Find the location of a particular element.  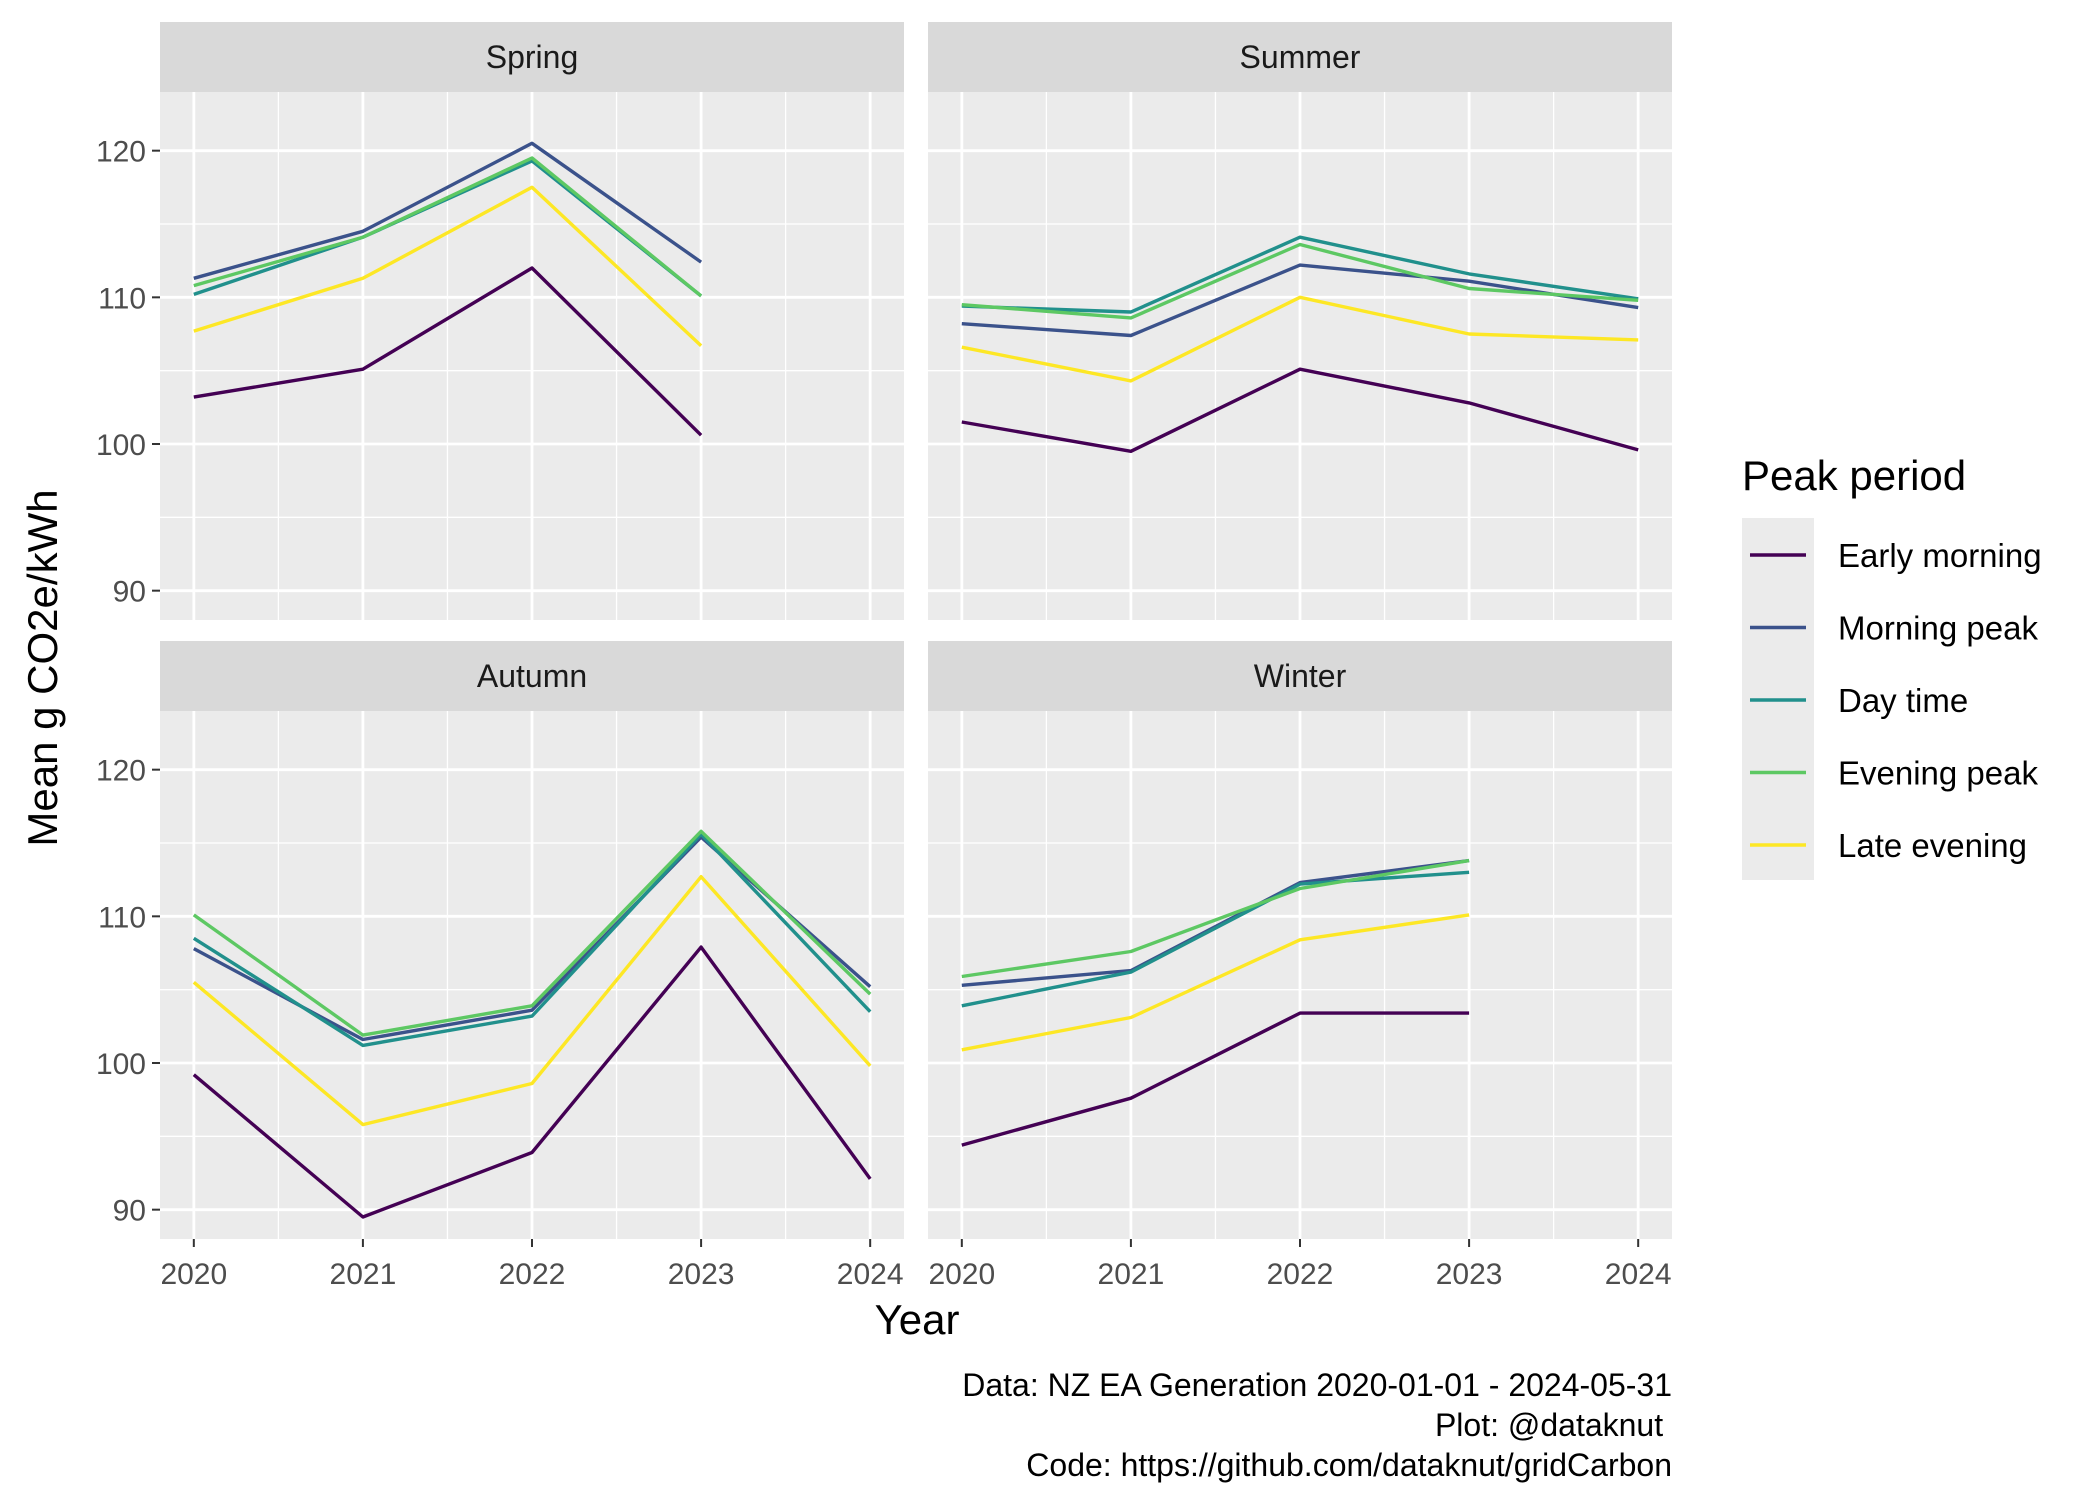

series-line-late-evening-spring is located at coordinates (448, 266).